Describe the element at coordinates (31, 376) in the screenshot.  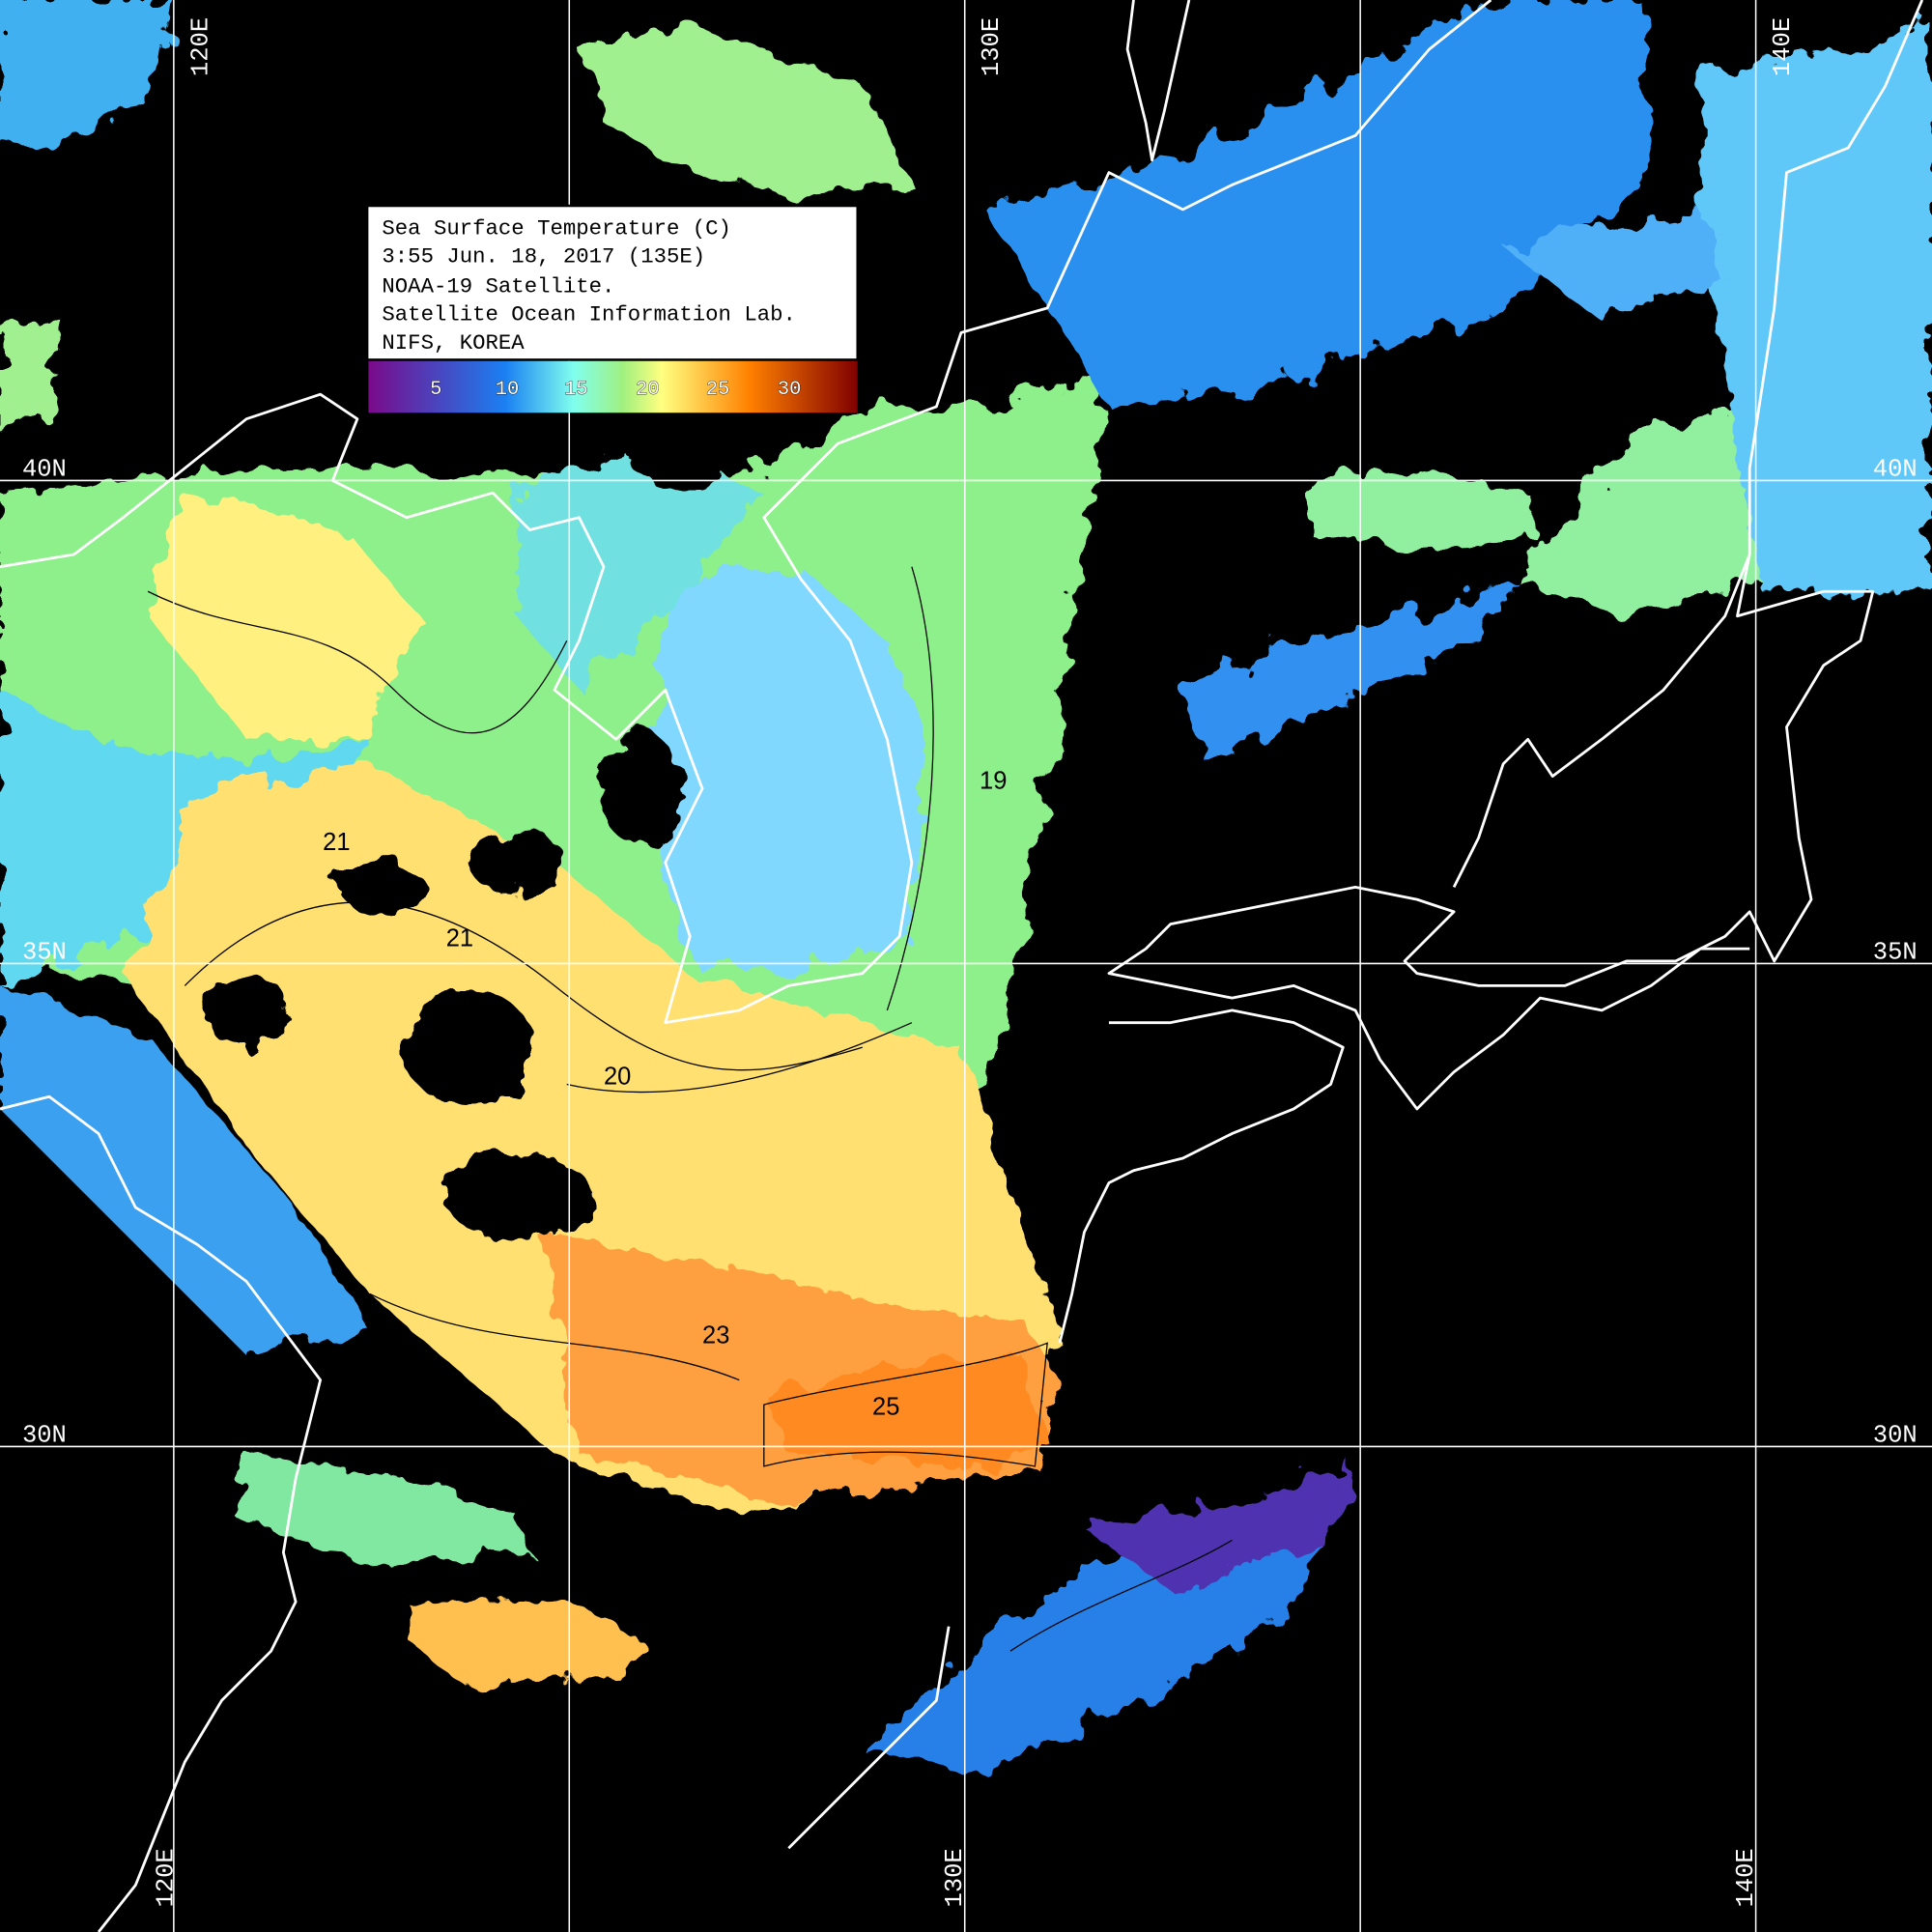
I see `sst-green-left-top` at that location.